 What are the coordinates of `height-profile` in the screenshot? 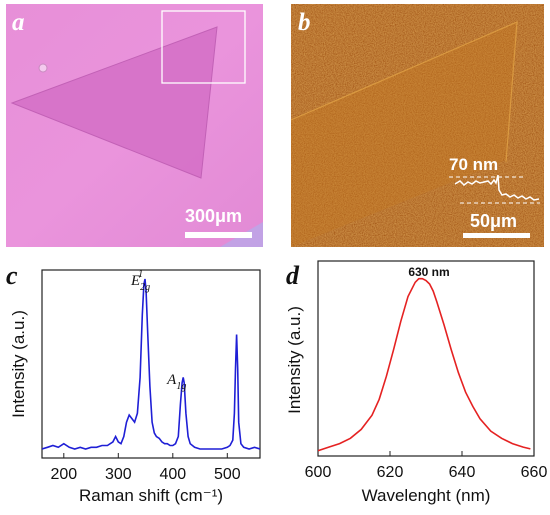 It's located at (497, 187).